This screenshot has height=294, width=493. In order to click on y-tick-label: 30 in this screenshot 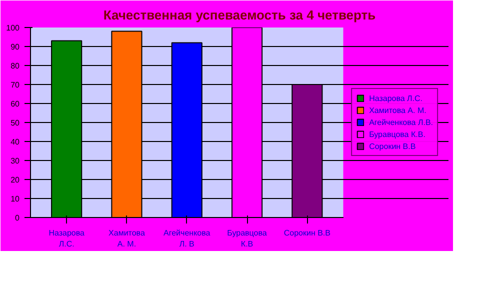, I will do `click(15, 161)`.